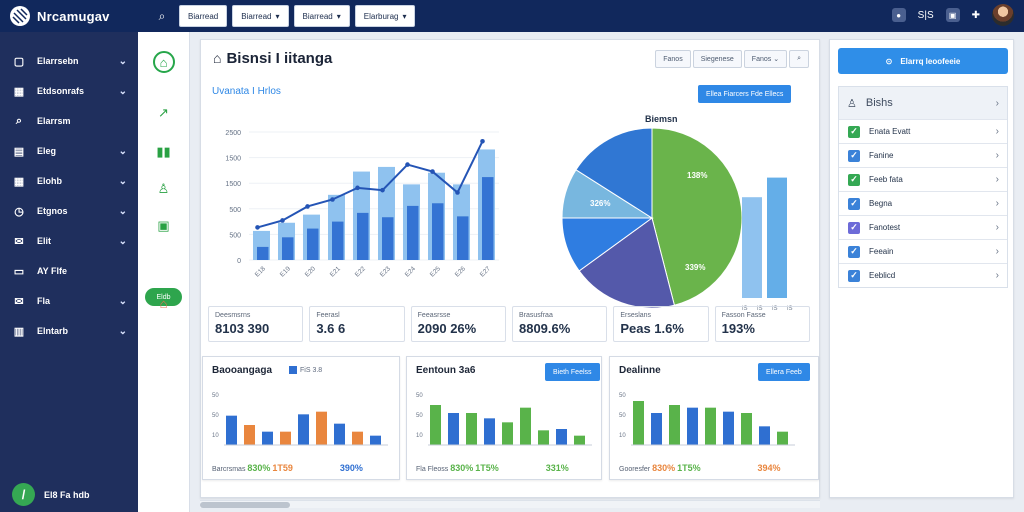 The width and height of the screenshot is (1024, 512). I want to click on checkbox-row-4: ✓ Begna ›, so click(923, 203).